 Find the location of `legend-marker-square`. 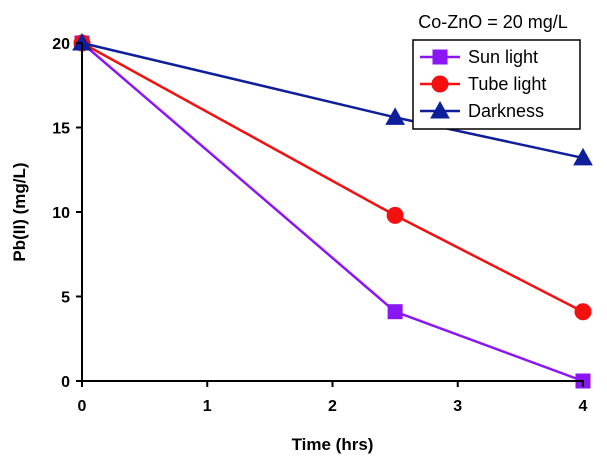

legend-marker-square is located at coordinates (440, 57).